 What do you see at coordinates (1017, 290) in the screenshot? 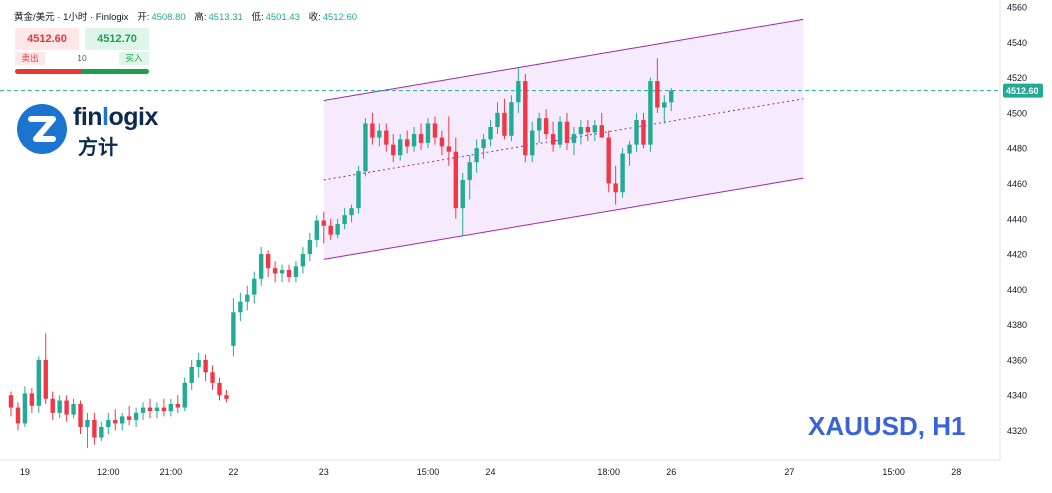
I see `y-tick-label: 4400` at bounding box center [1017, 290].